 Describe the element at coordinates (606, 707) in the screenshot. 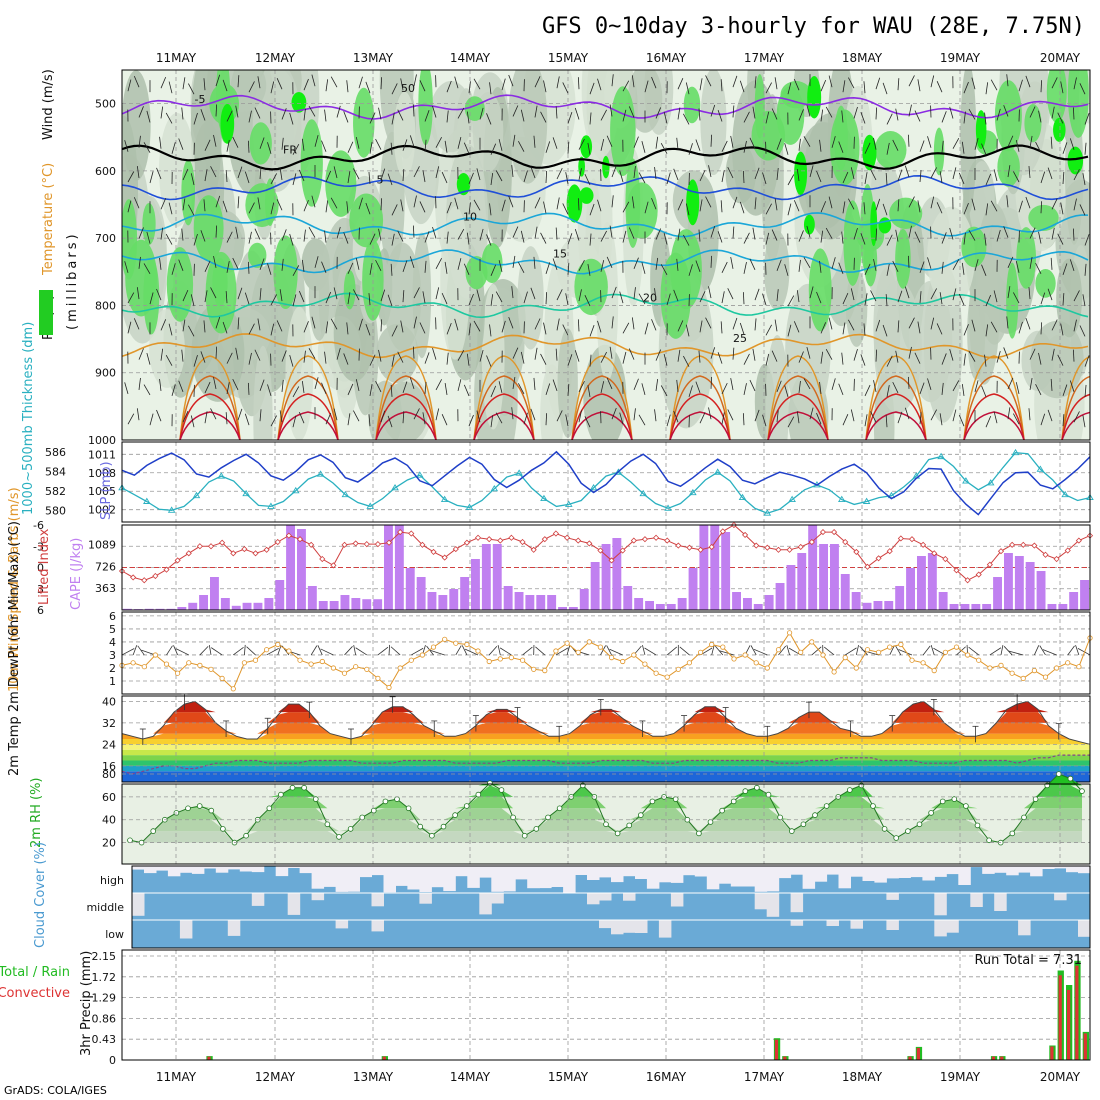

I see `temperature-band` at that location.